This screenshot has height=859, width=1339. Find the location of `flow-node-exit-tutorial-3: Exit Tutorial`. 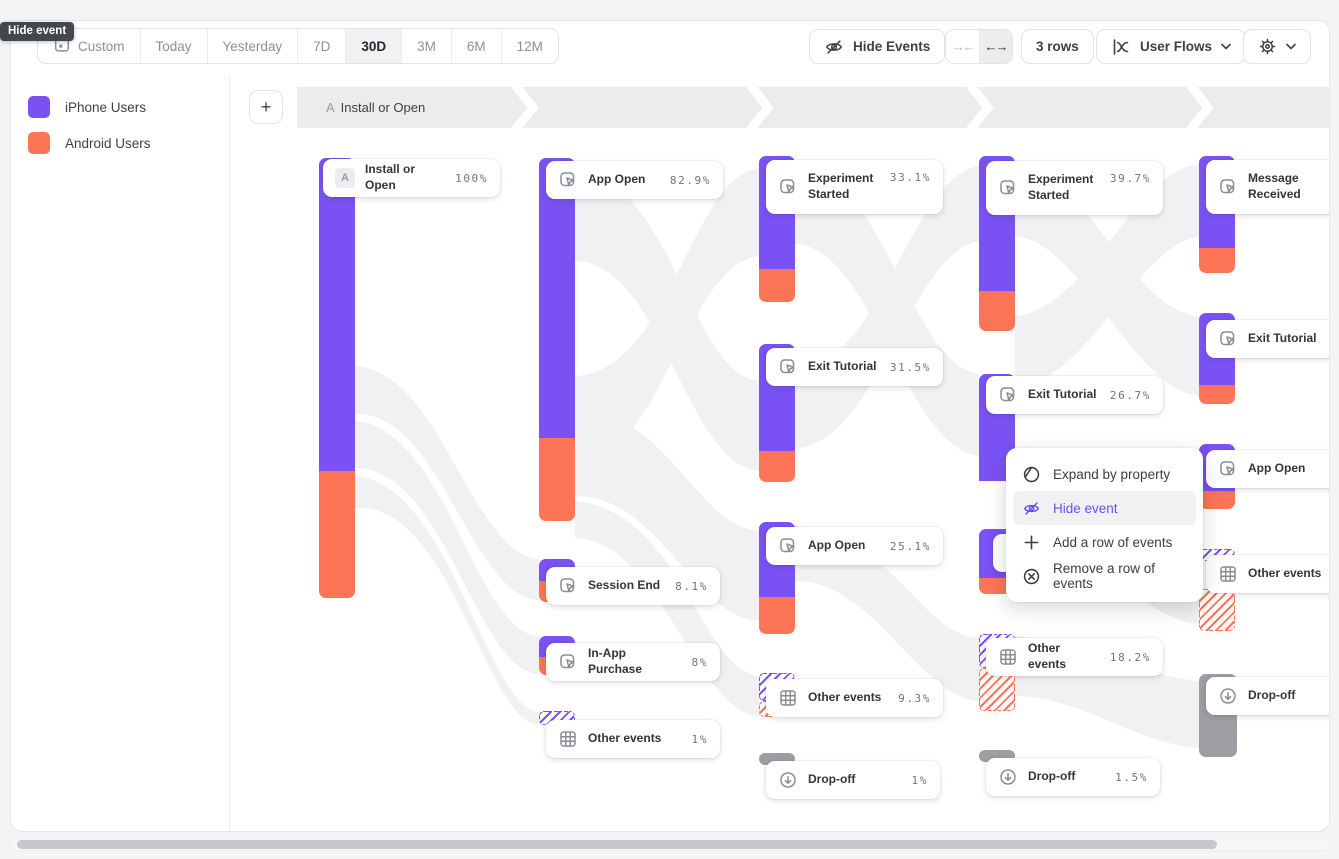

flow-node-exit-tutorial-3: Exit Tutorial is located at coordinates (1267, 339).